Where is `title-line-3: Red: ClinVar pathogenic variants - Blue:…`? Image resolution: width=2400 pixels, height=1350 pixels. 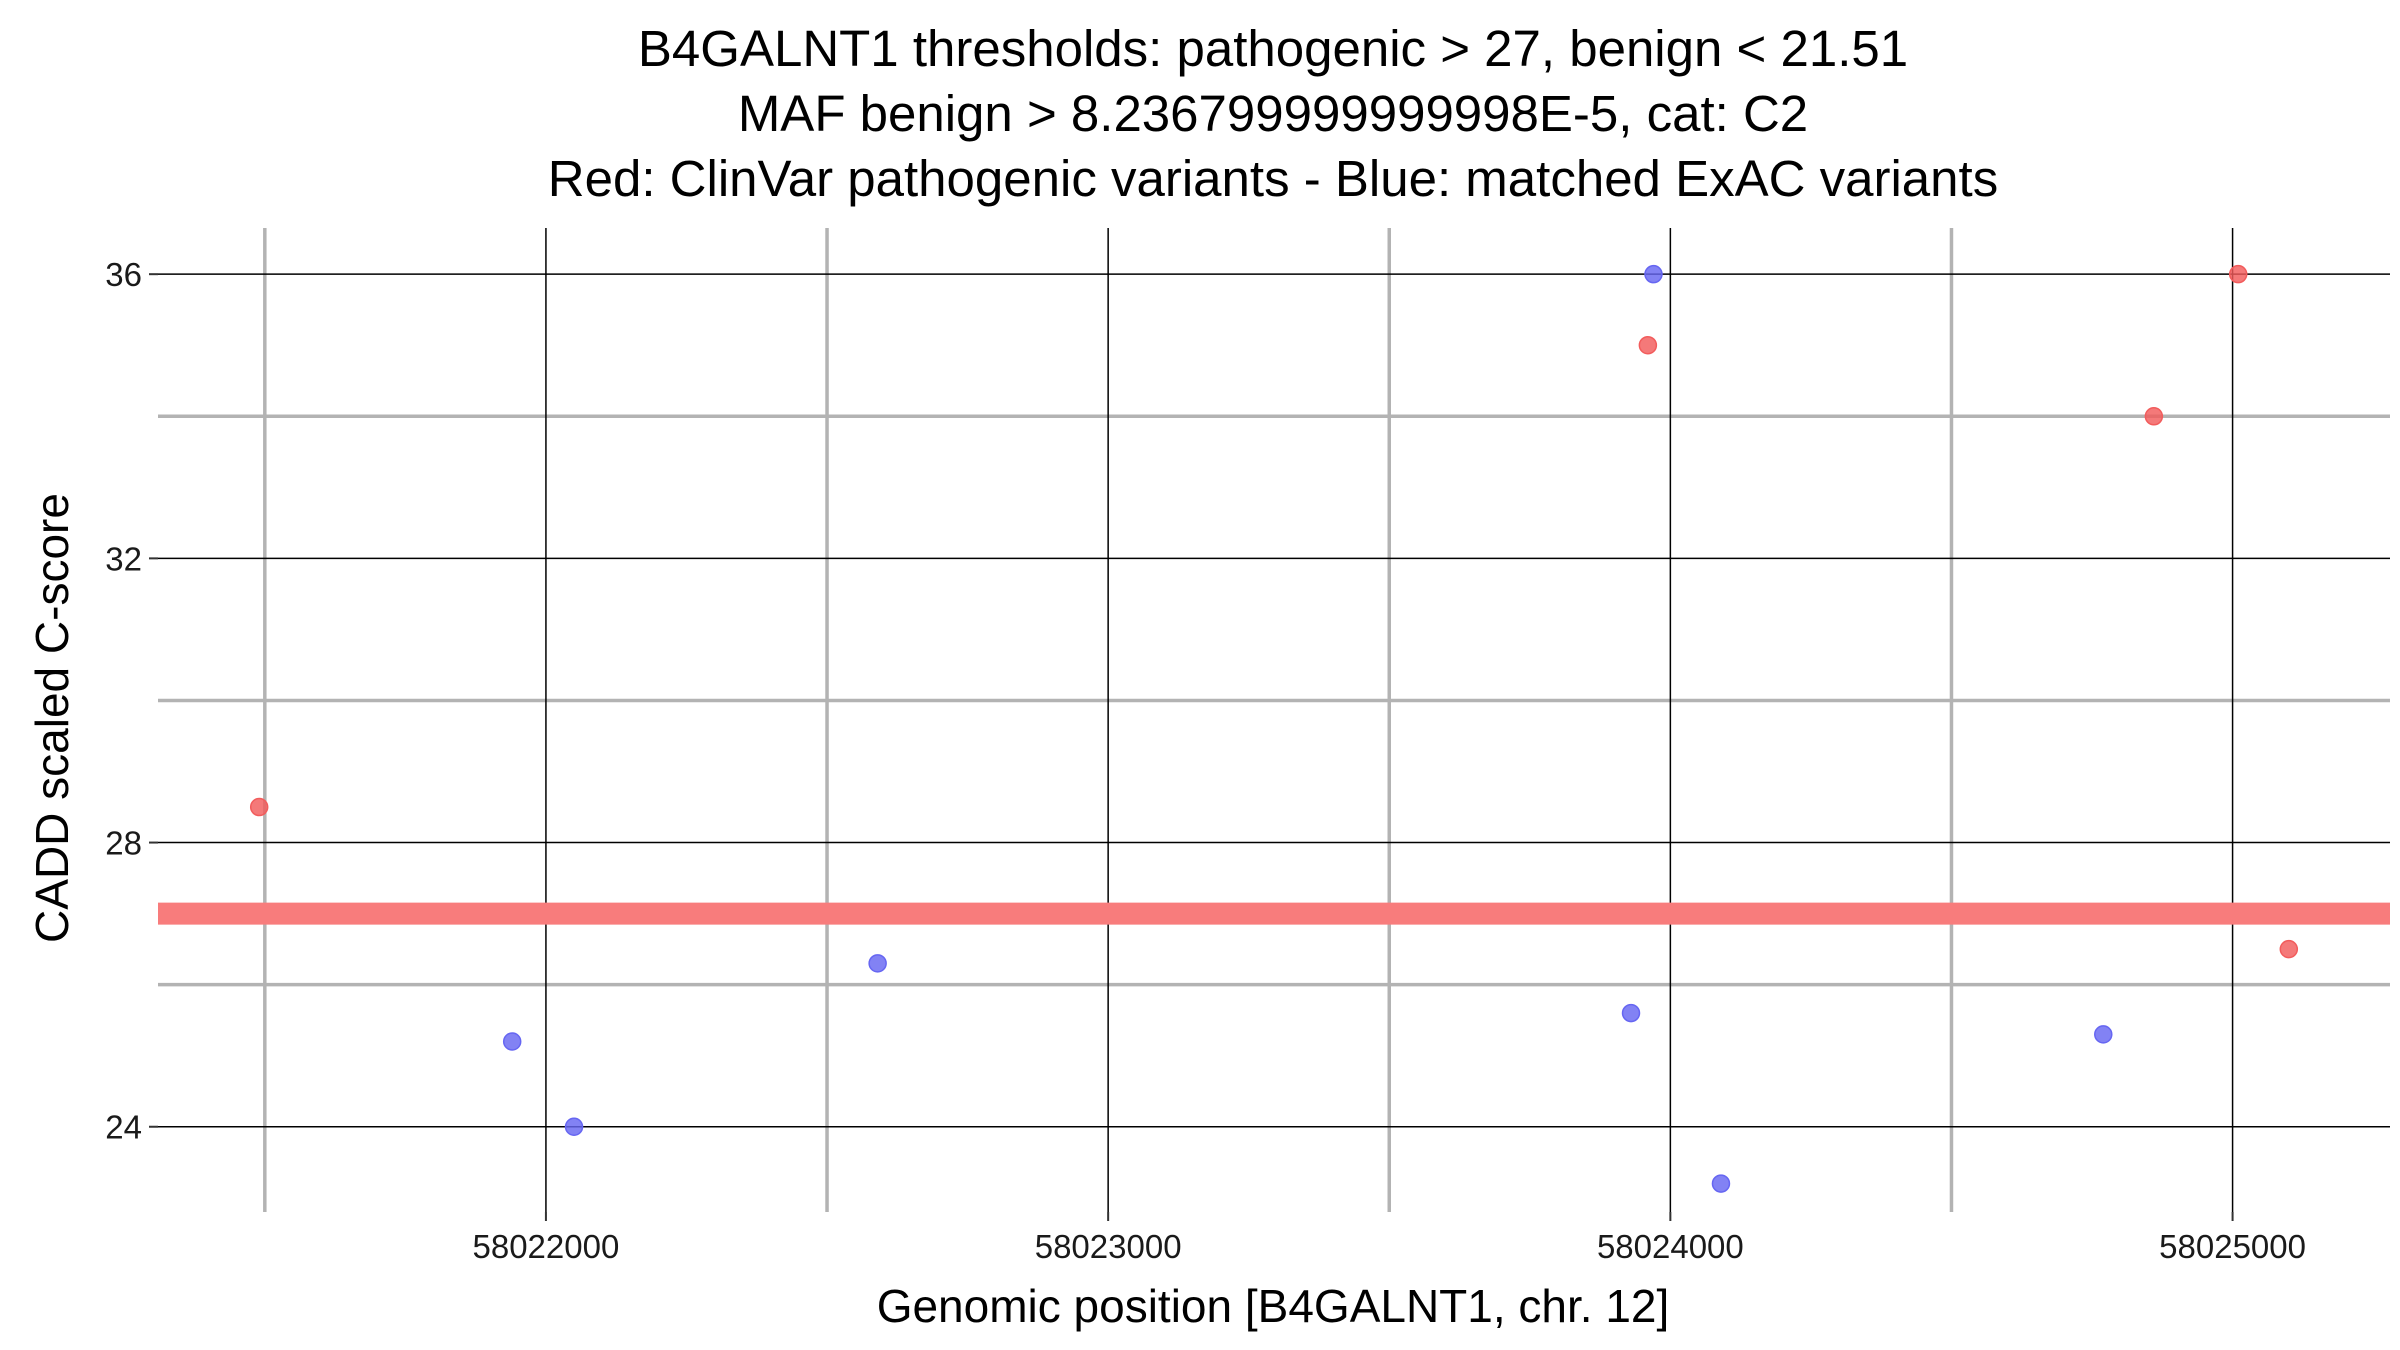
title-line-3: Red: ClinVar pathogenic variants - Blue:… is located at coordinates (1273, 178).